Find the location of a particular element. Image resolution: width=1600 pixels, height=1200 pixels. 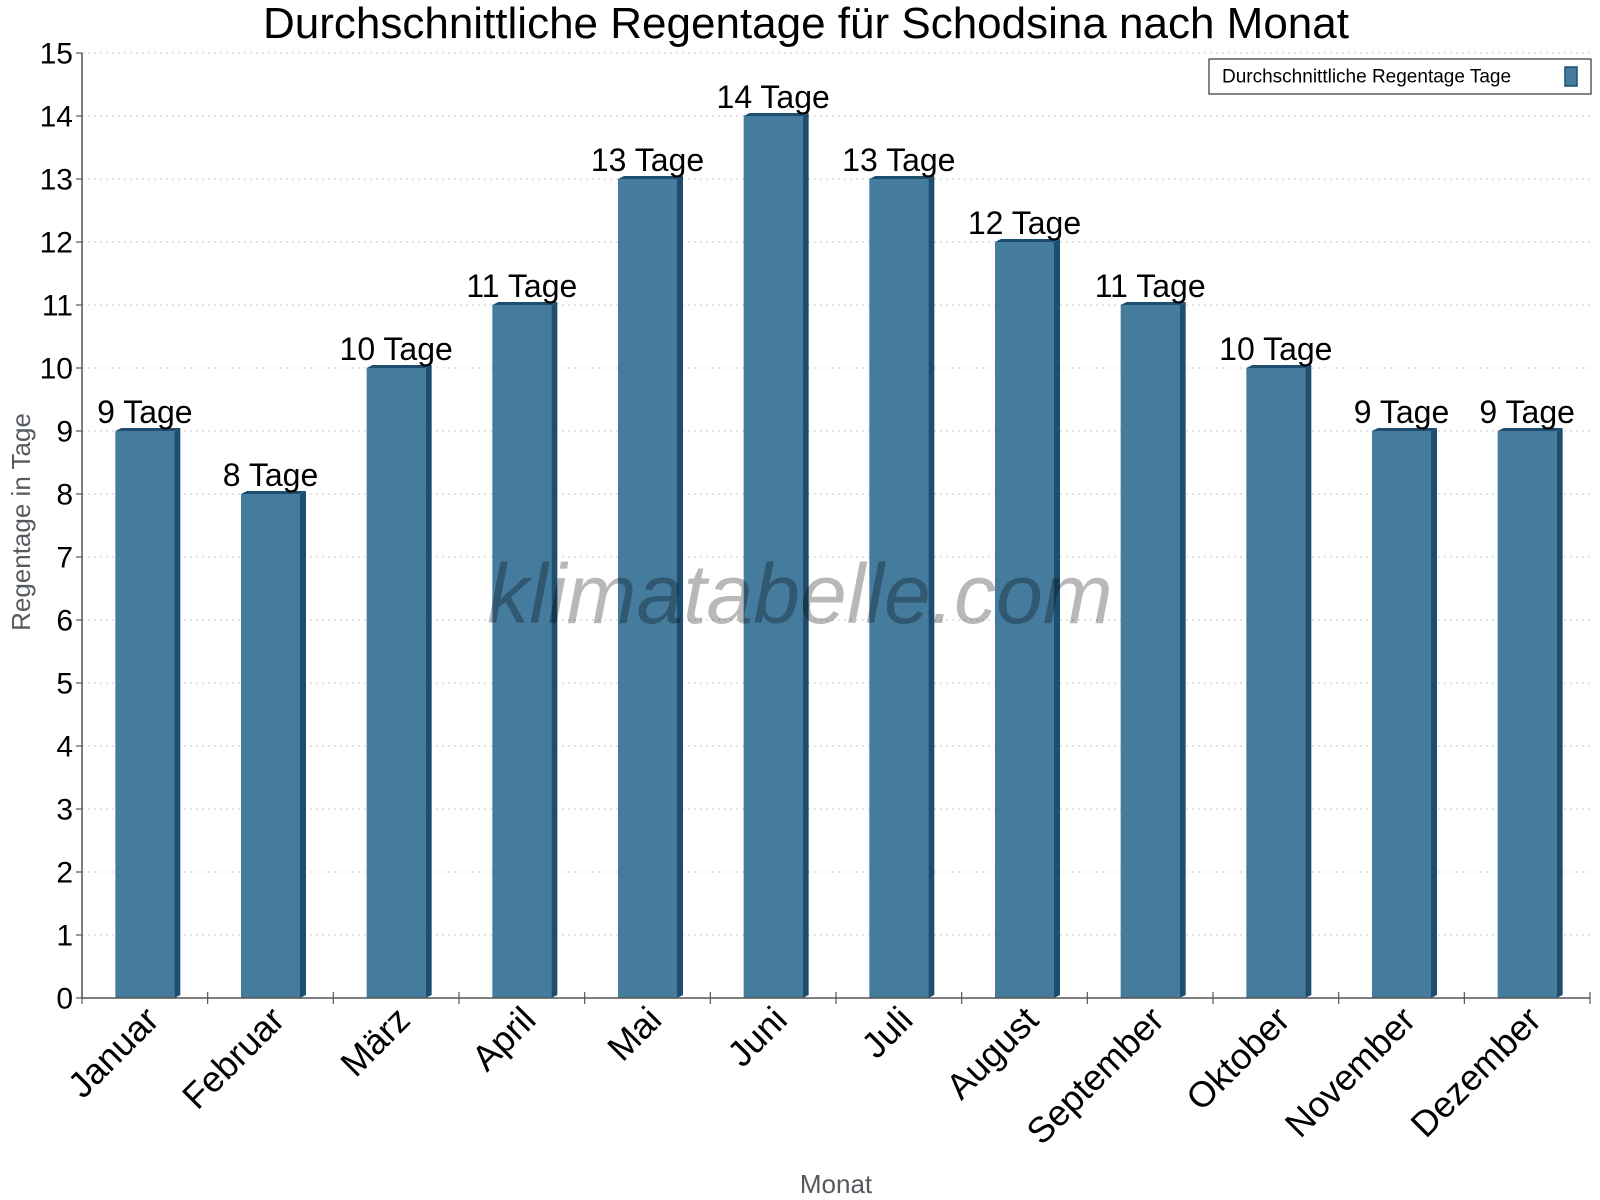

x-tick-label-5: Juni is located at coordinates (757, 1037).